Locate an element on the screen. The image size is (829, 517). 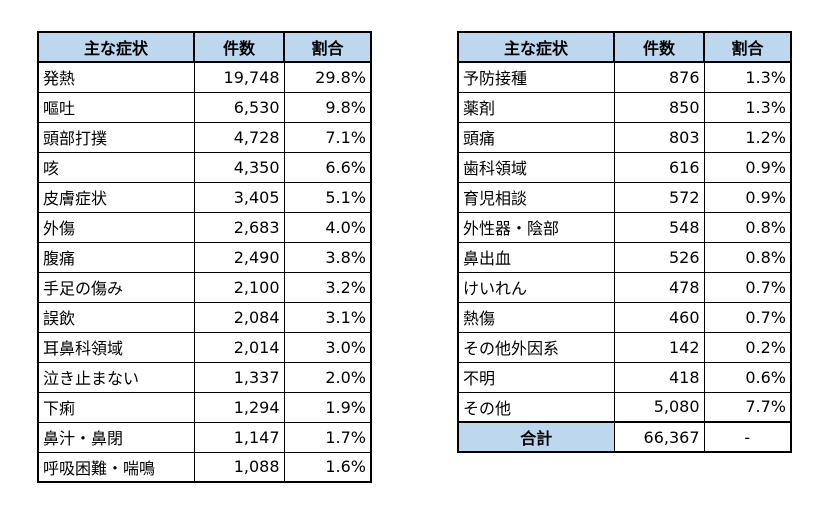
table-row: 下痢 1,294 1.9% is located at coordinates (204, 407).